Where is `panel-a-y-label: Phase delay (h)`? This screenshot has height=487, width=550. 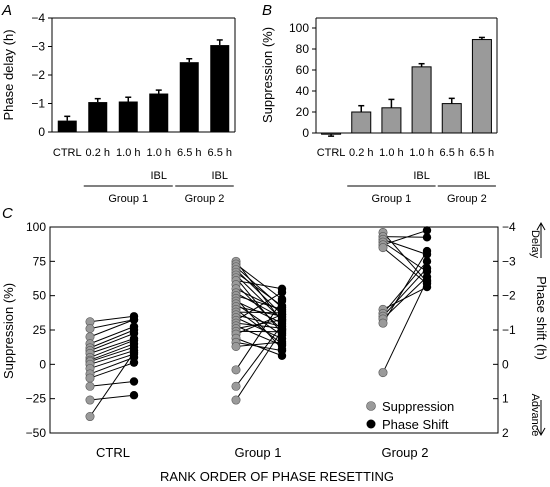 panel-a-y-label: Phase delay (h) is located at coordinates (8, 74).